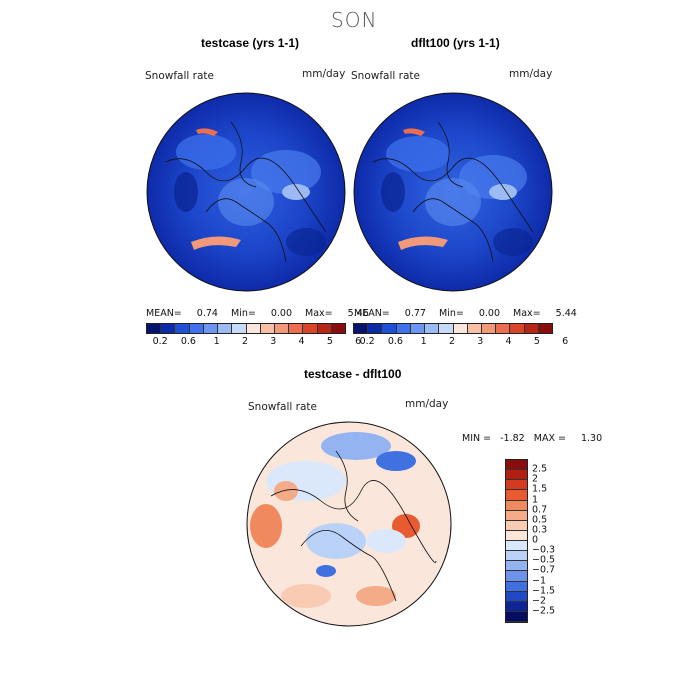 Image resolution: width=700 pixels, height=700 pixels. What do you see at coordinates (591, 438) in the screenshot?
I see `diff-max-value: 1.30` at bounding box center [591, 438].